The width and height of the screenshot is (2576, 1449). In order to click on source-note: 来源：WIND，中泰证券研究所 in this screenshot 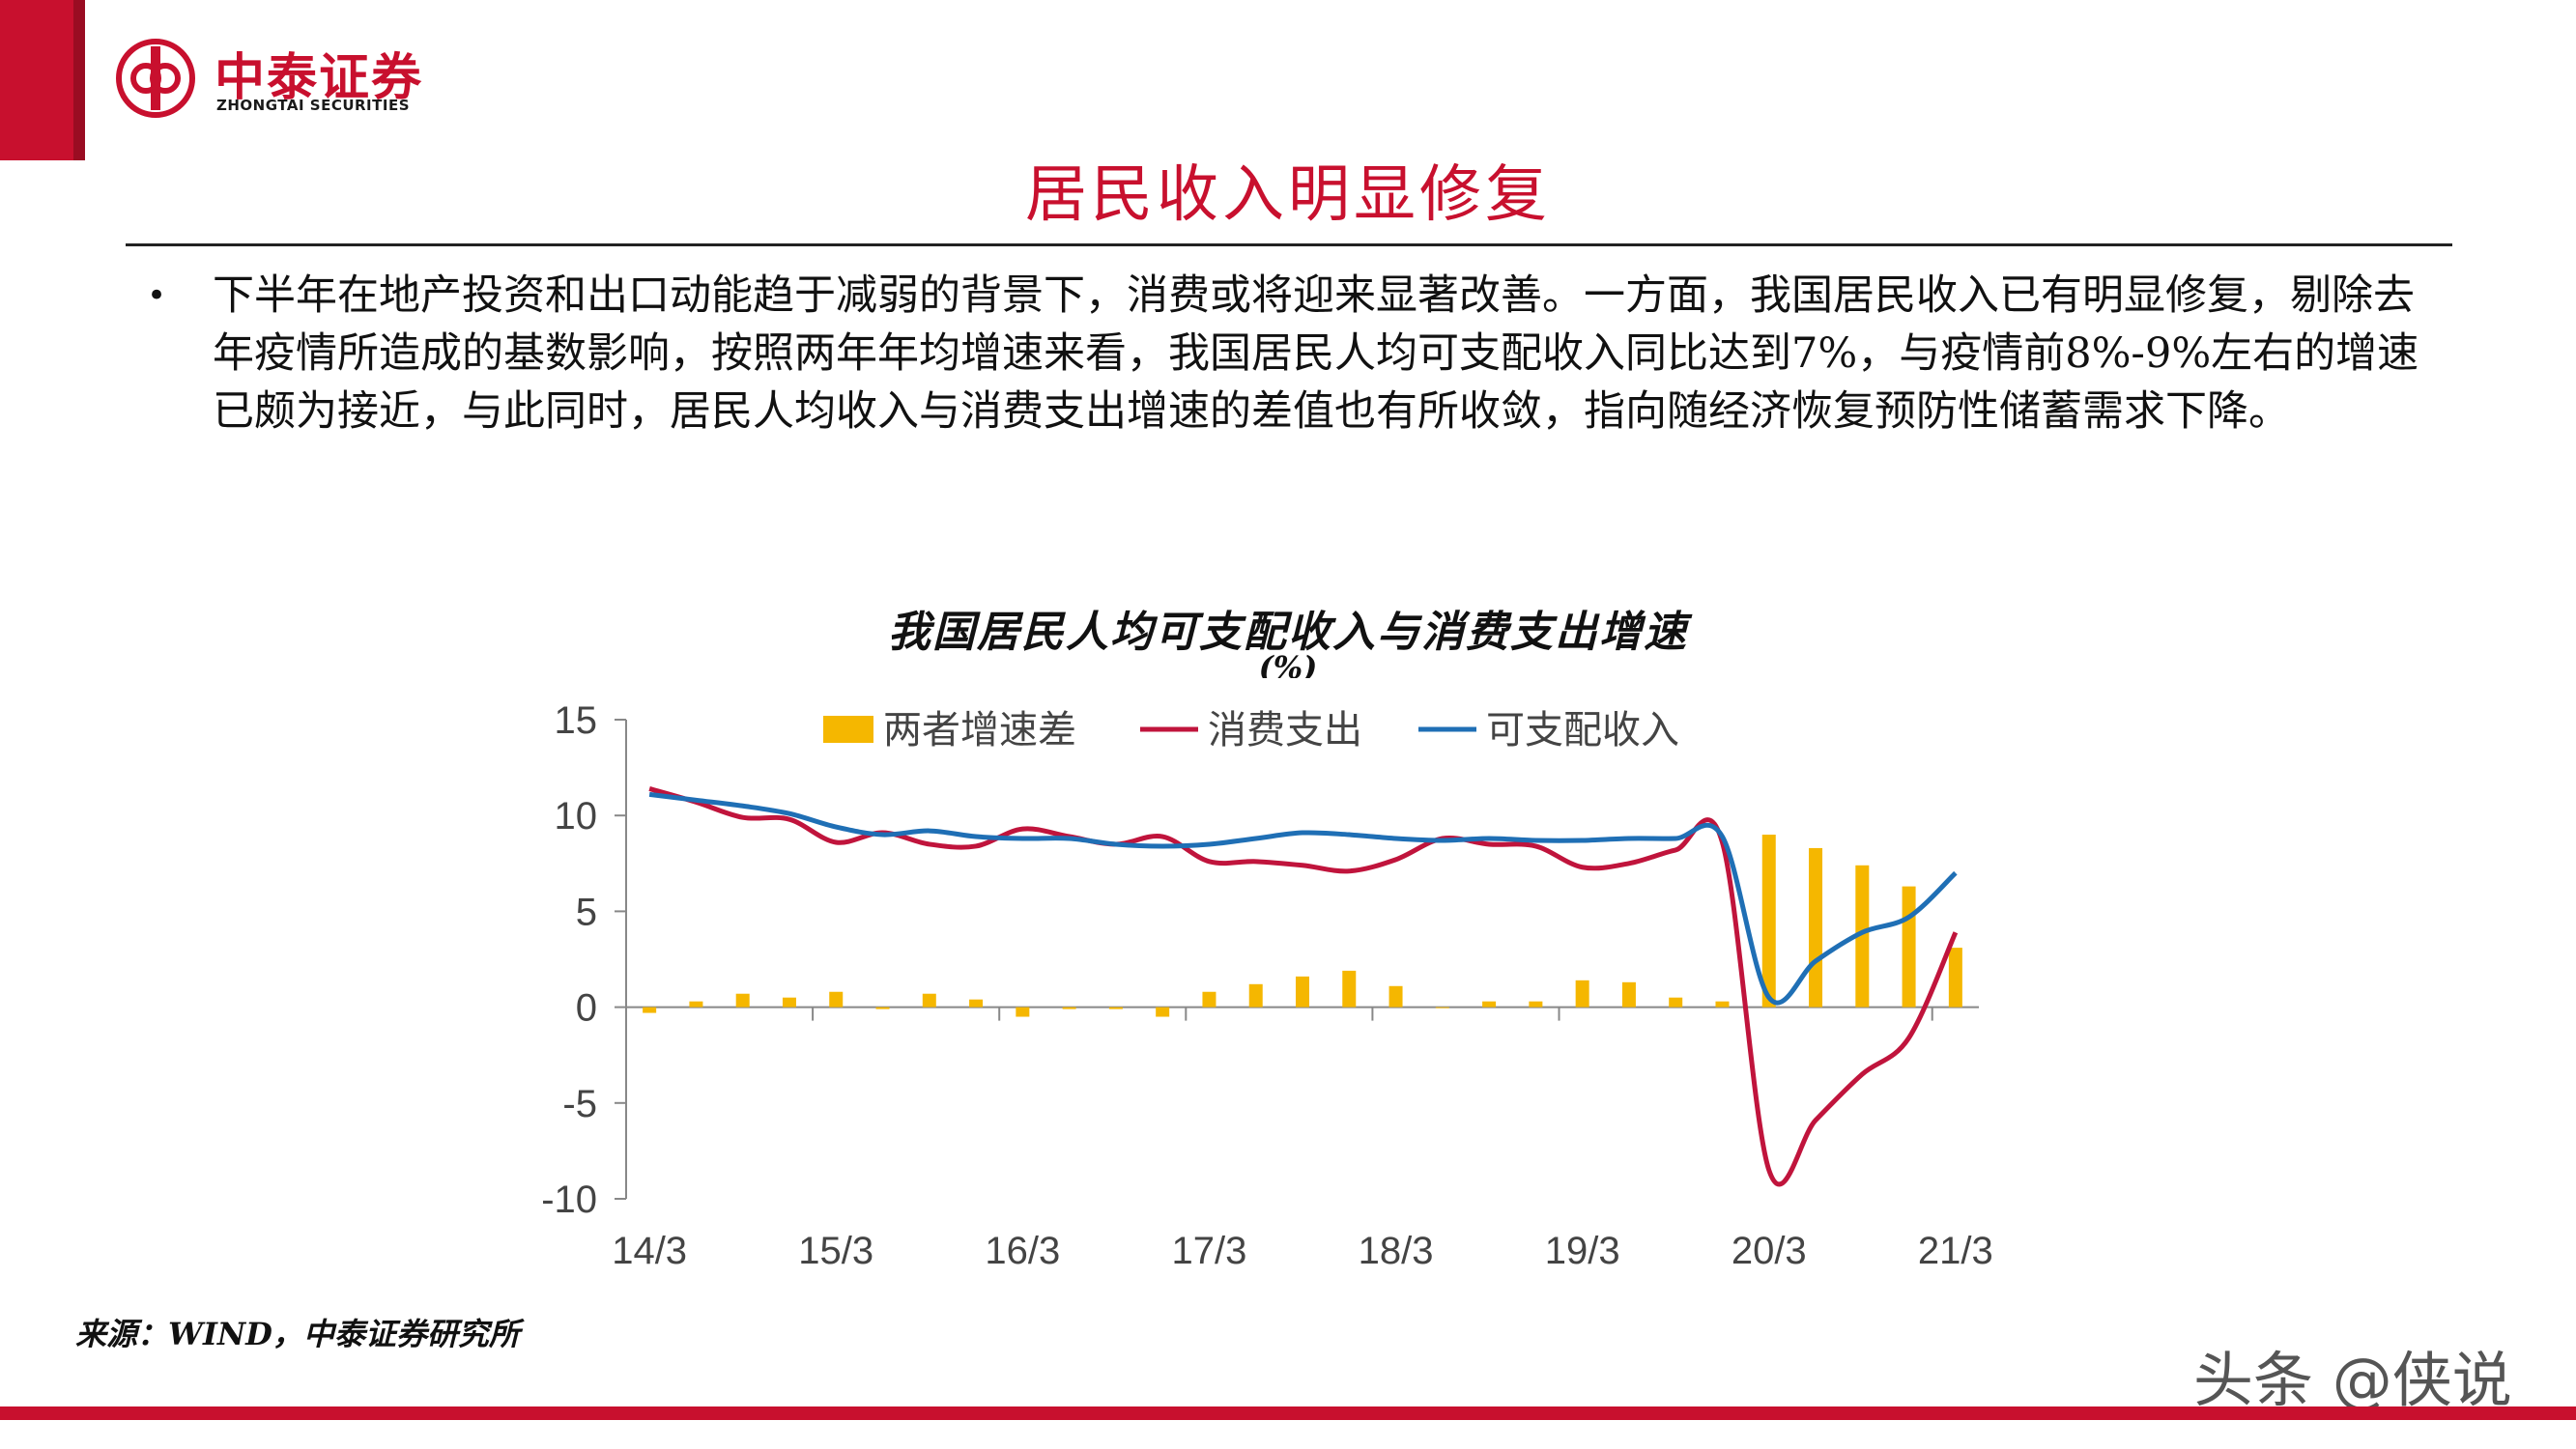, I will do `click(298, 1334)`.